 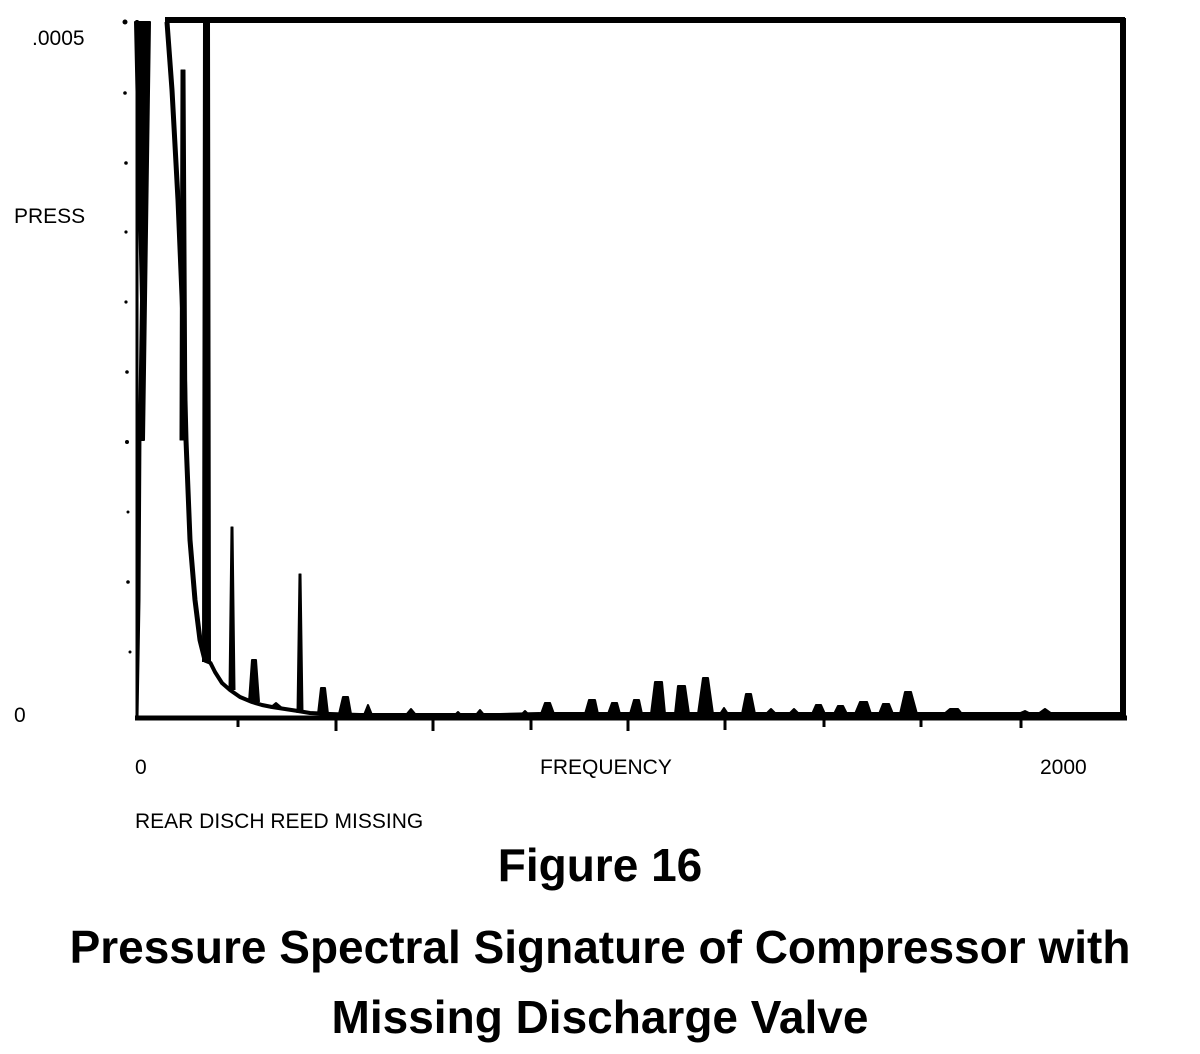 I want to click on y-max-label: .0005, so click(x=58, y=38).